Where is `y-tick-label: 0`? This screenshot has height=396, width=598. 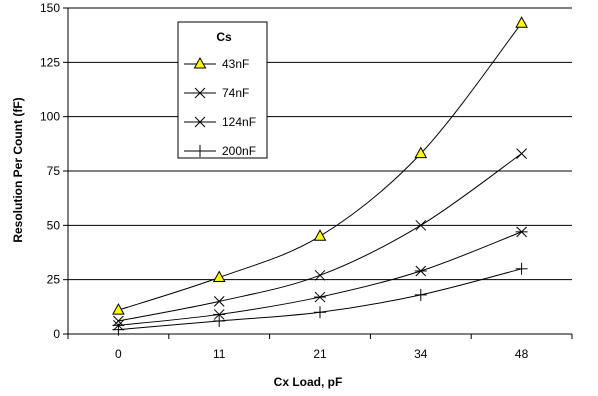
y-tick-label: 0 is located at coordinates (56, 334).